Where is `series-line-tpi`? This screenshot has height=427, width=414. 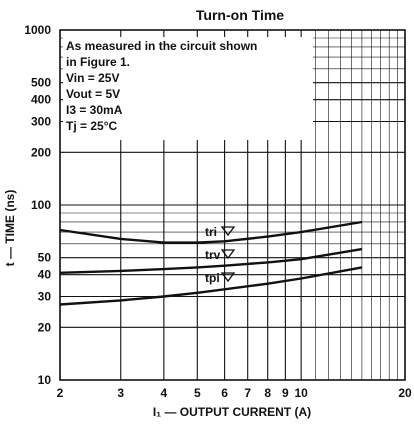 series-line-tpi is located at coordinates (211, 286).